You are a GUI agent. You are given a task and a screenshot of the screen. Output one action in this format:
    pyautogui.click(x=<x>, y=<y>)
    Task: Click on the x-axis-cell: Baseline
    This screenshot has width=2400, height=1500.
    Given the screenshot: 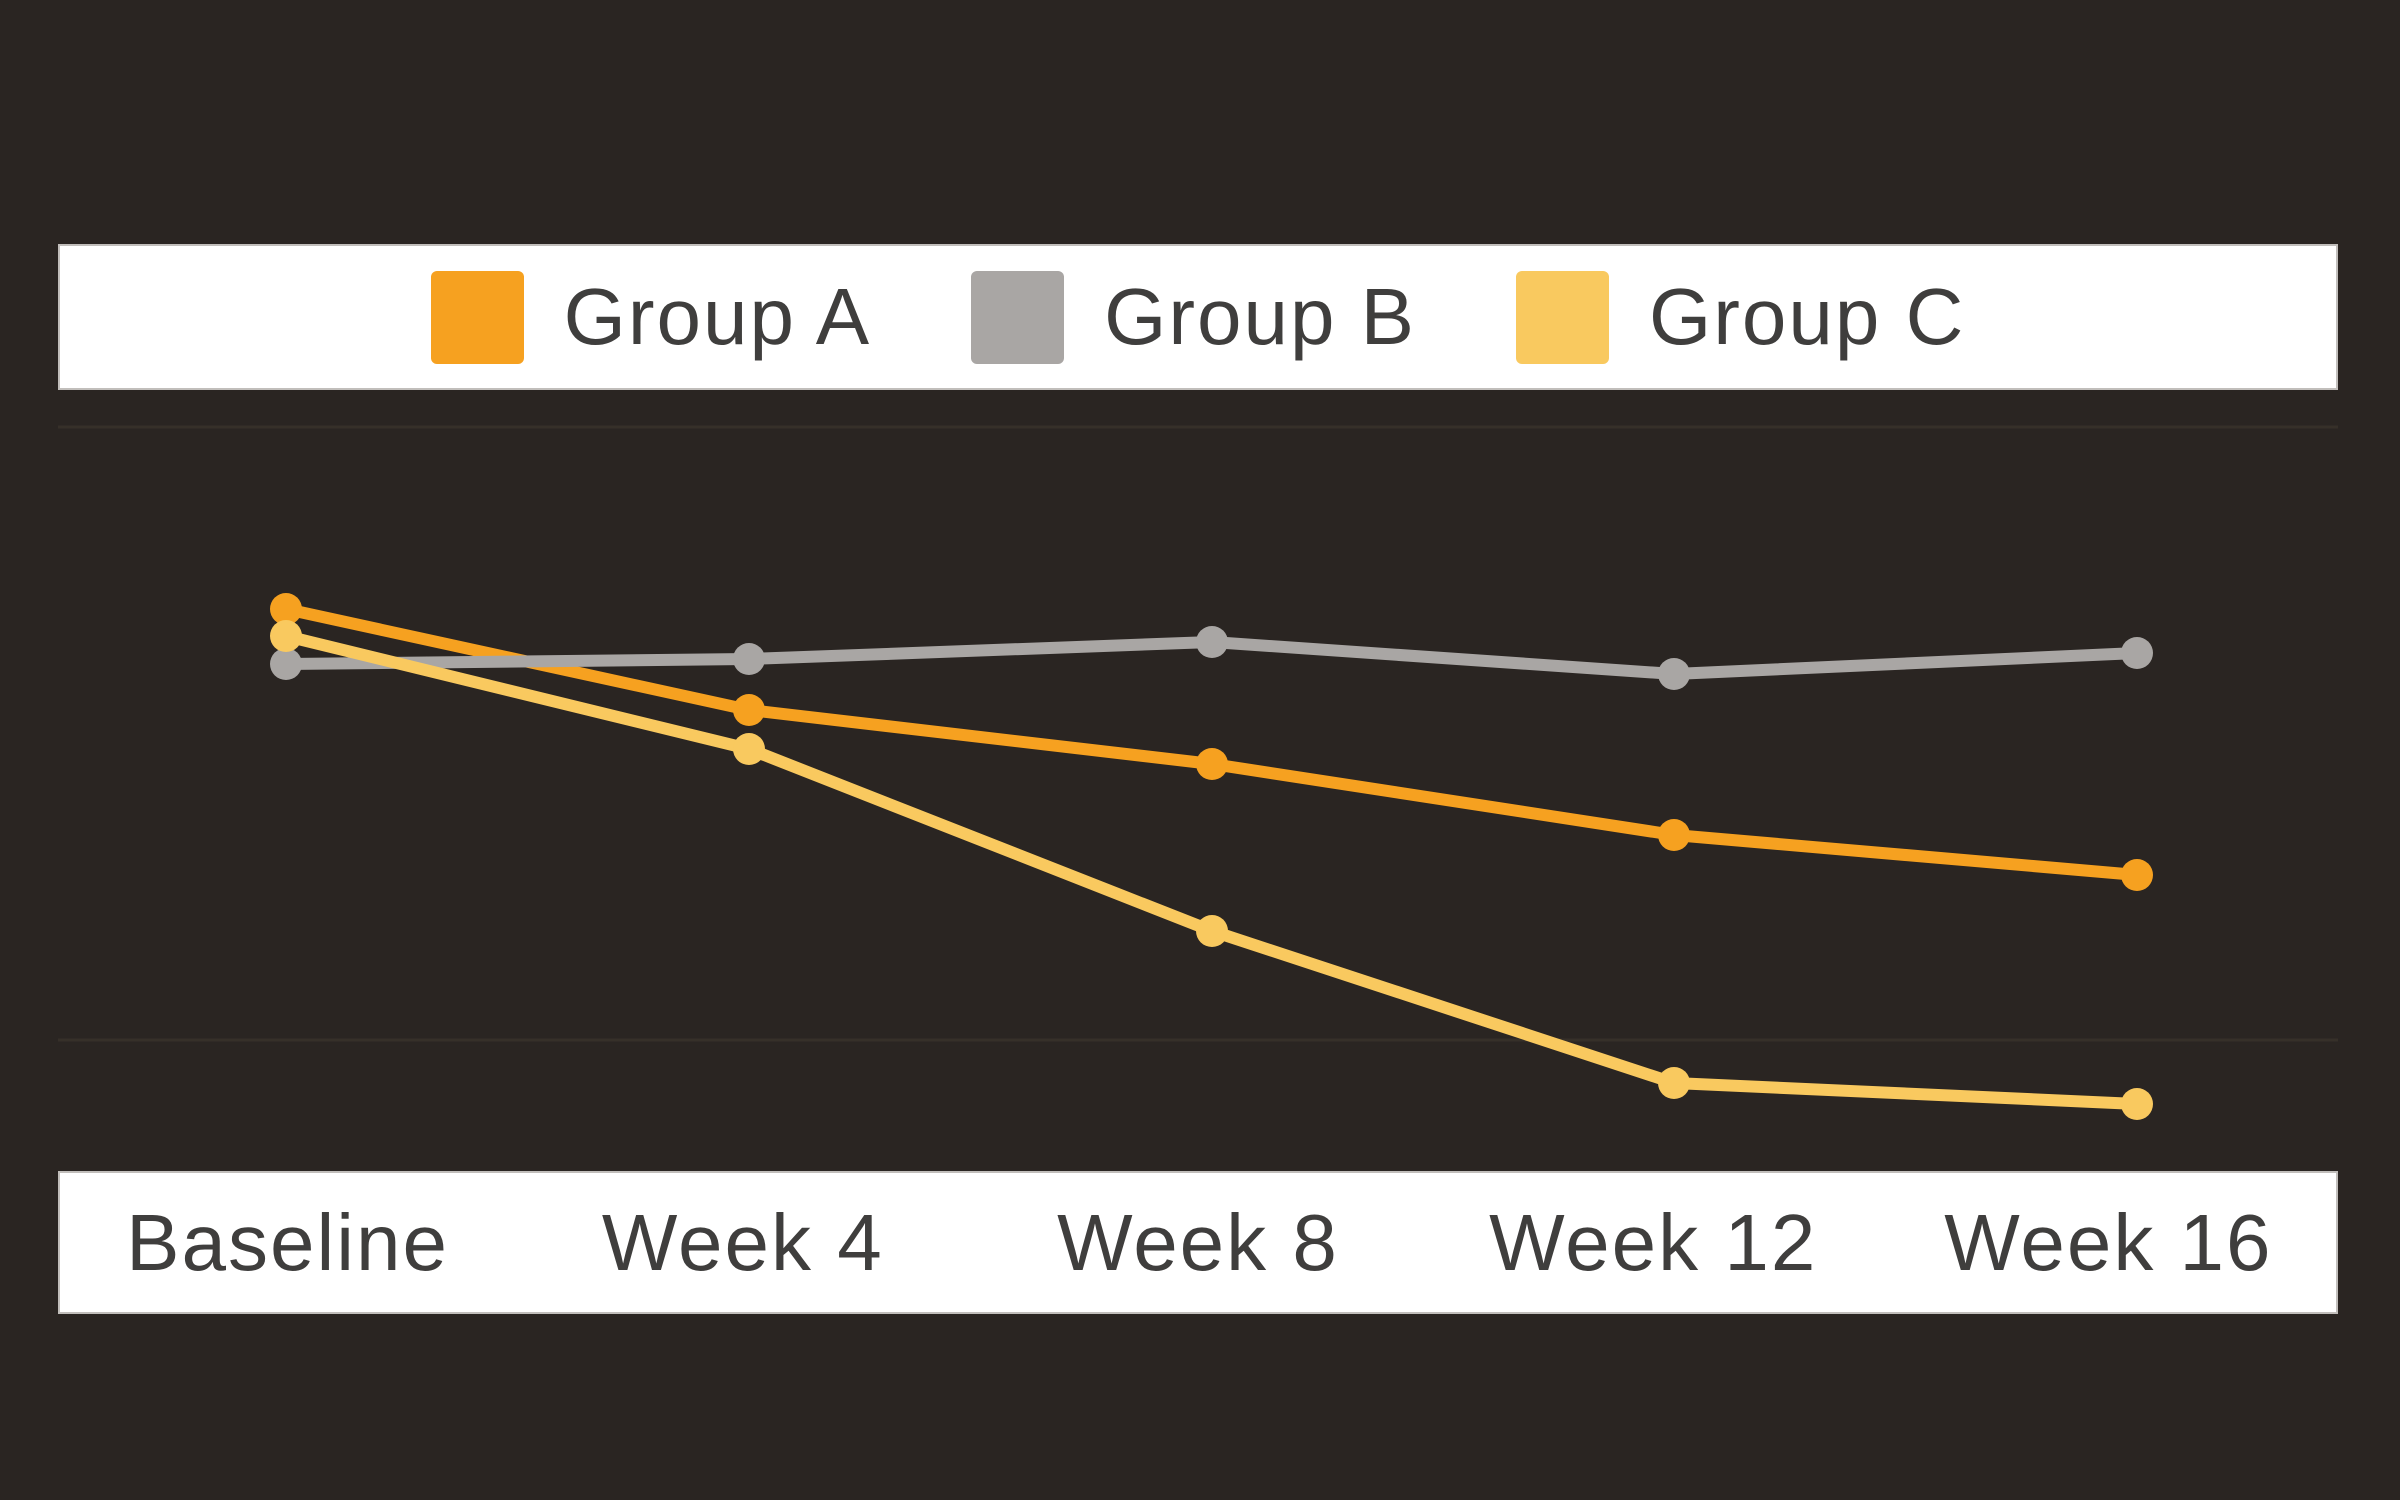 What is the action you would take?
    pyautogui.click(x=287, y=1242)
    